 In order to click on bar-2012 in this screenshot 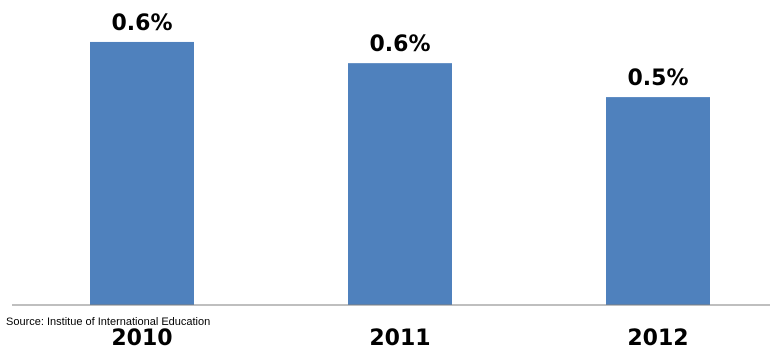, I will do `click(658, 201)`.